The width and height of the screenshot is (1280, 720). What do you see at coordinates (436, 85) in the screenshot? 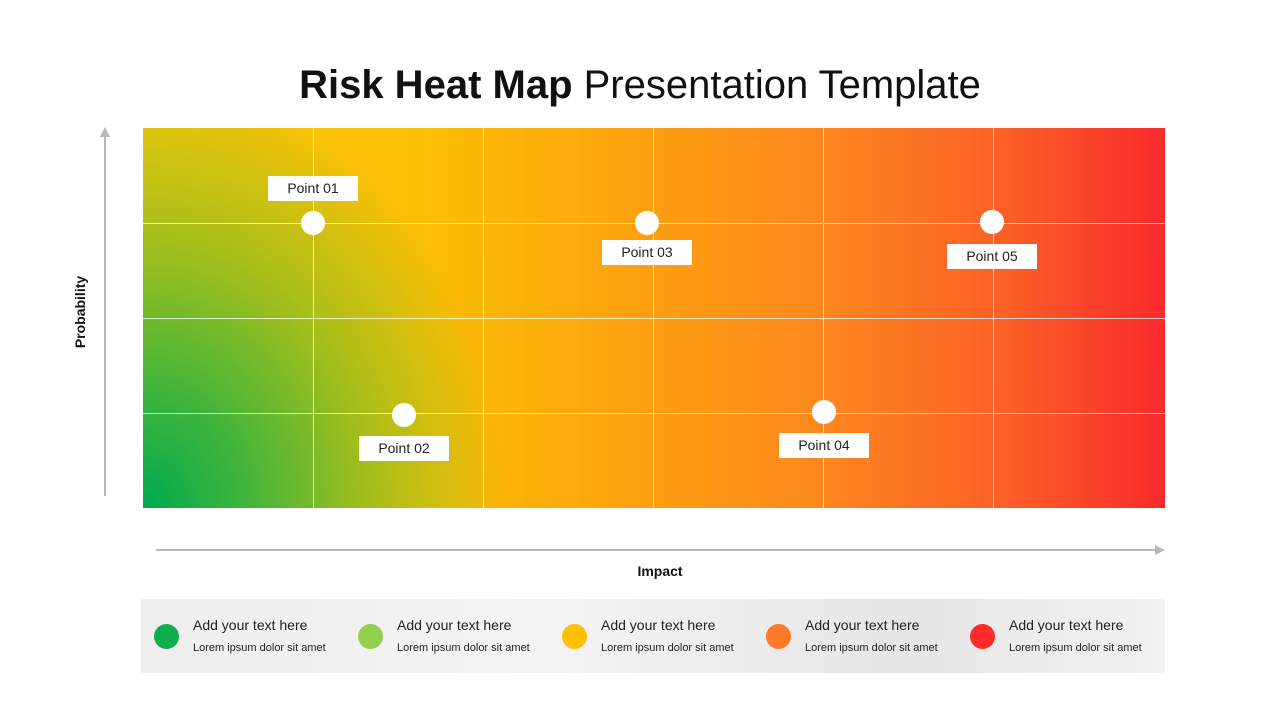
I see `title-bold: Risk Heat Map` at bounding box center [436, 85].